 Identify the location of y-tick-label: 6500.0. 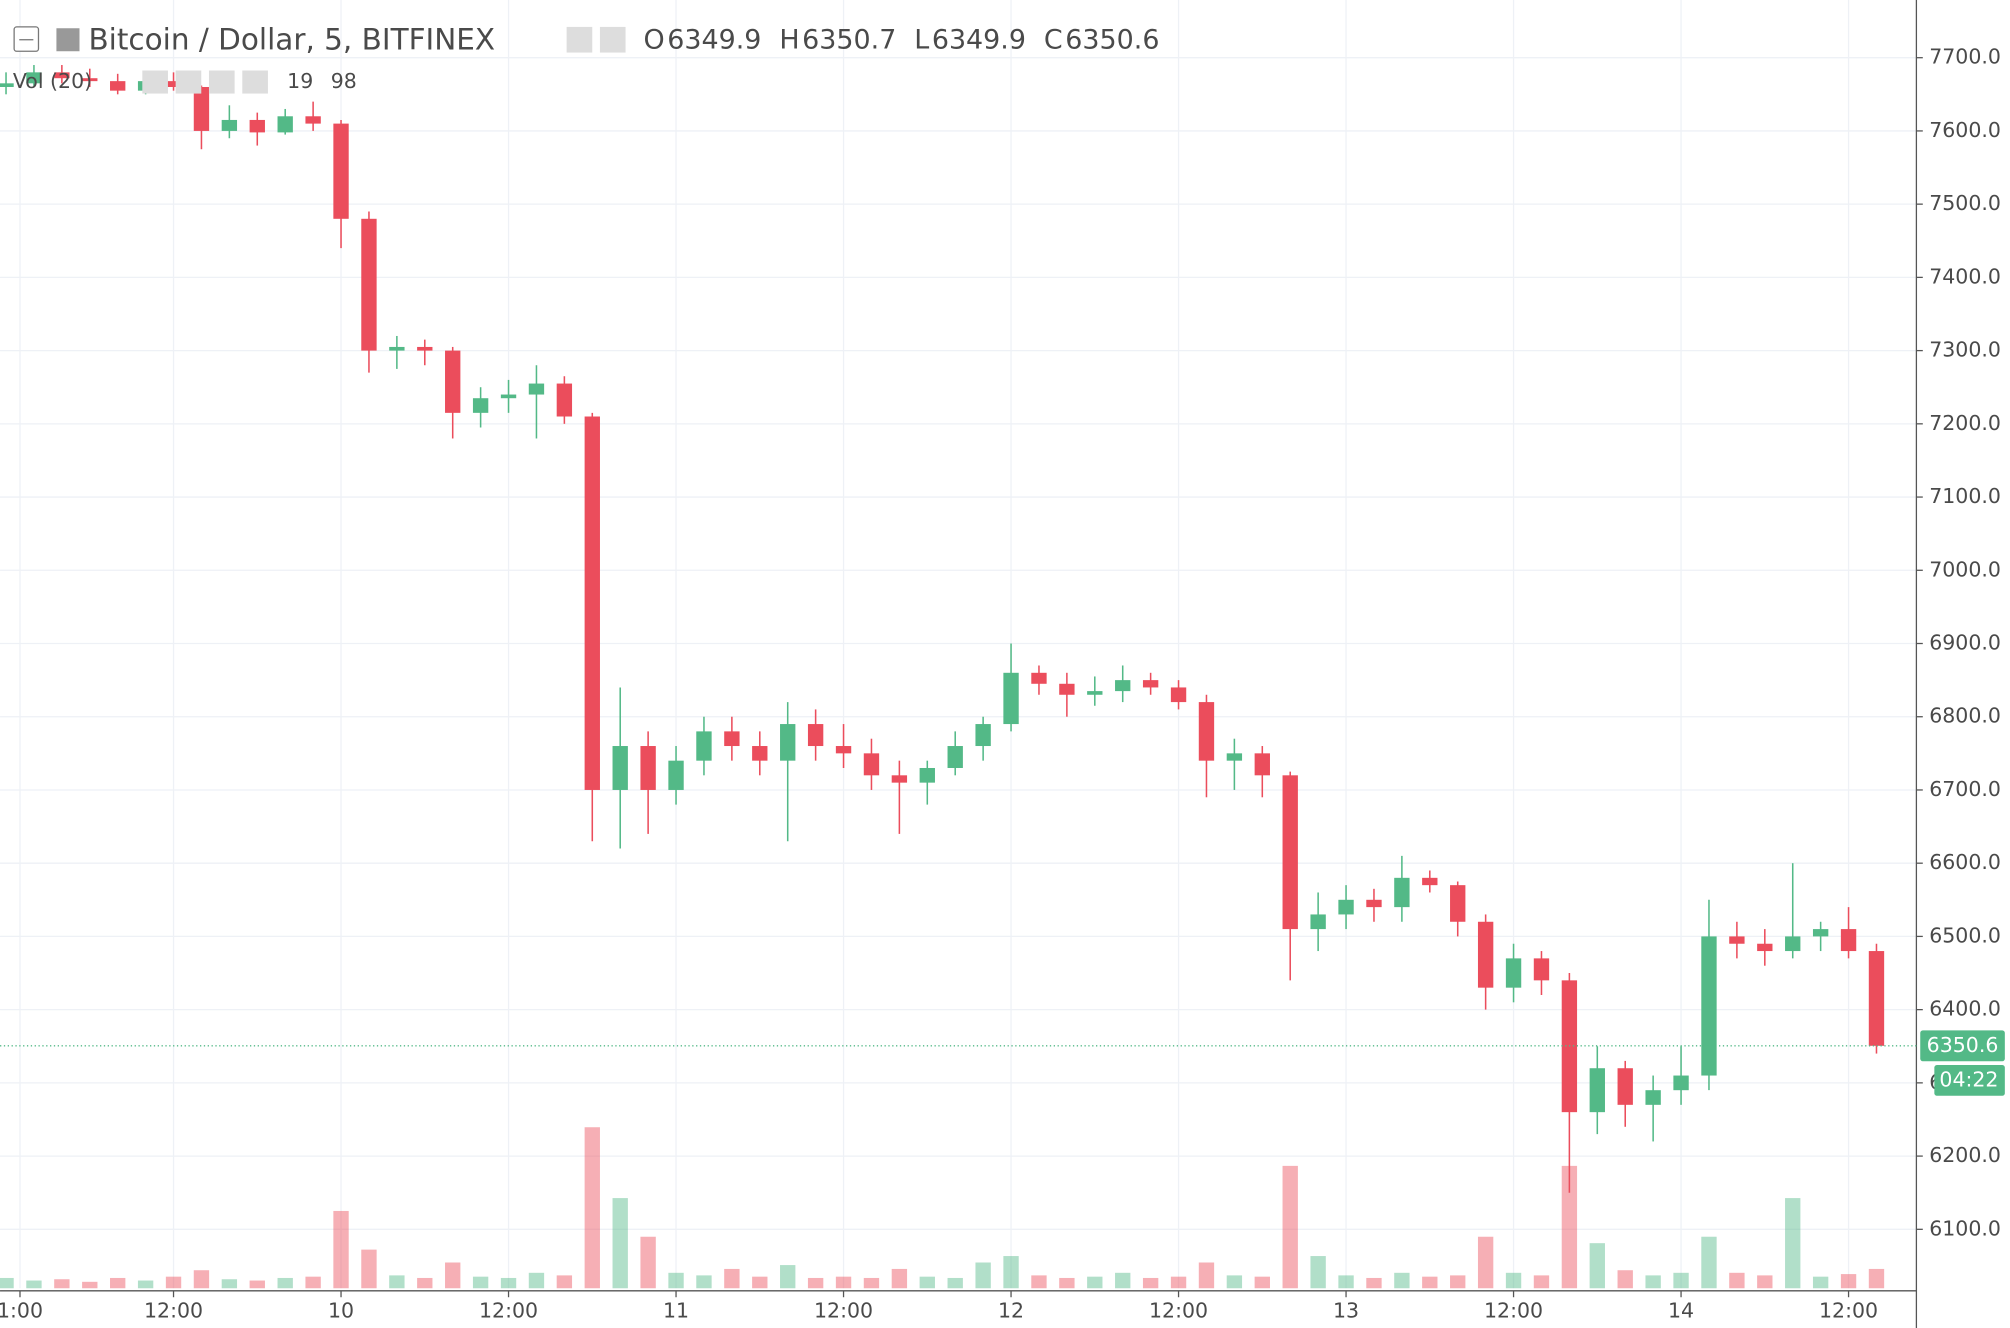
(1965, 935).